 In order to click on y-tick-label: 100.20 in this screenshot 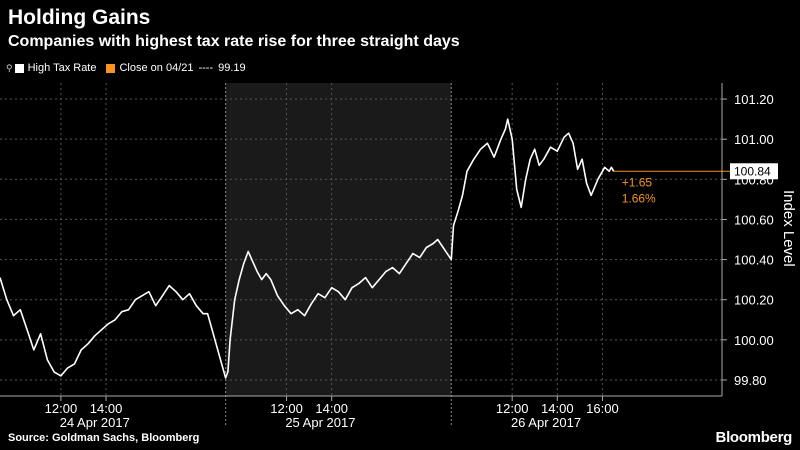, I will do `click(754, 300)`.